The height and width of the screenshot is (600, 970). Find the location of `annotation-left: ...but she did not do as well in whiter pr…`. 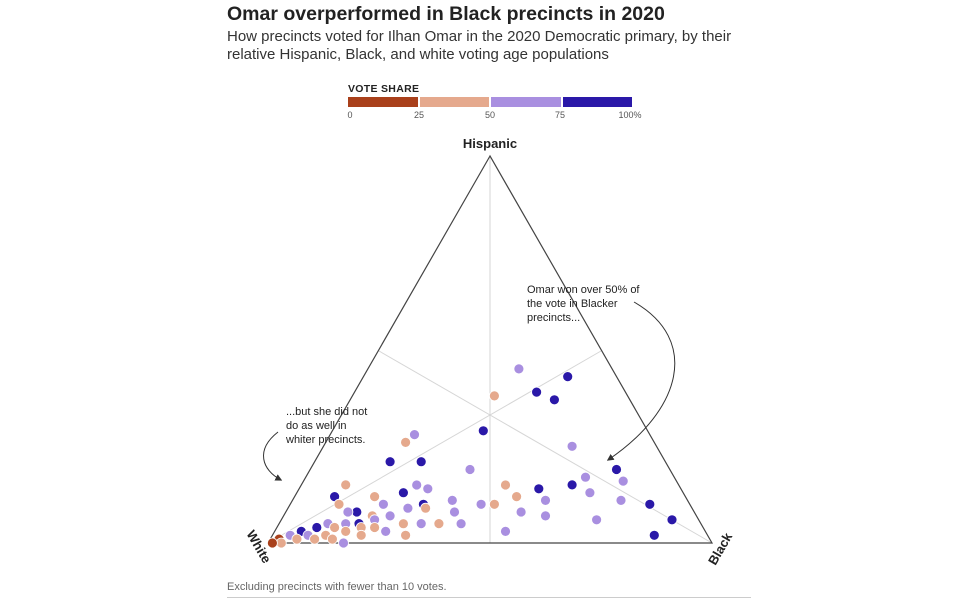

annotation-left: ...but she did not do as well in whiter pr… is located at coordinates (326, 426).